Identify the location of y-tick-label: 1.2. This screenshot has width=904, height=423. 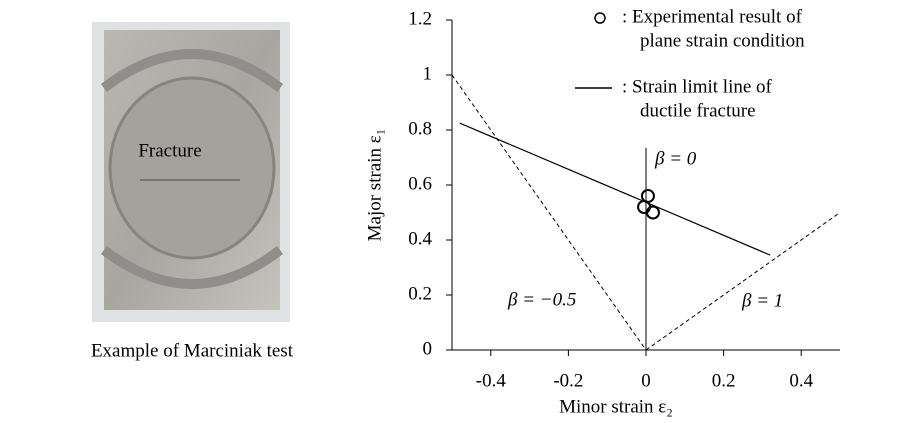
(420, 18).